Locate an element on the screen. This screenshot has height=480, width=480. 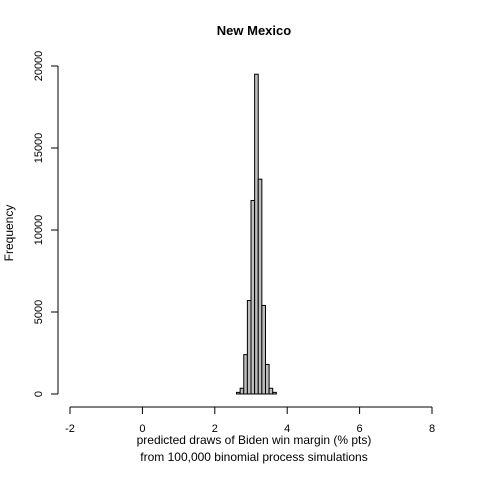
x-tick-label-5: 8 is located at coordinates (432, 429).